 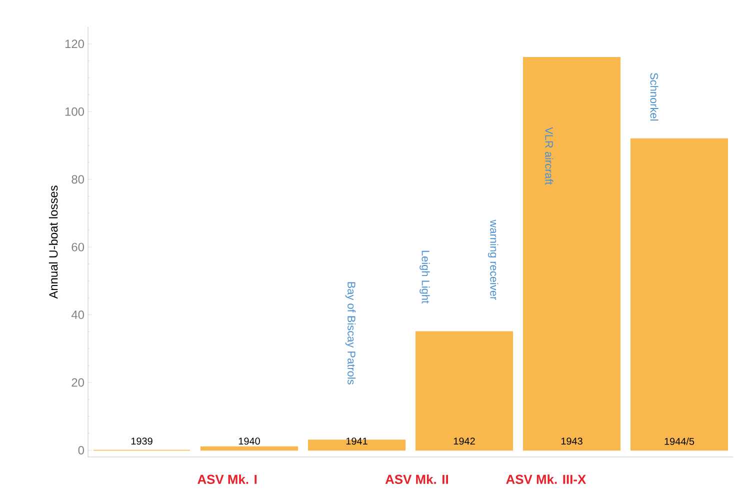 What do you see at coordinates (78, 247) in the screenshot?
I see `y-tick-label: 60` at bounding box center [78, 247].